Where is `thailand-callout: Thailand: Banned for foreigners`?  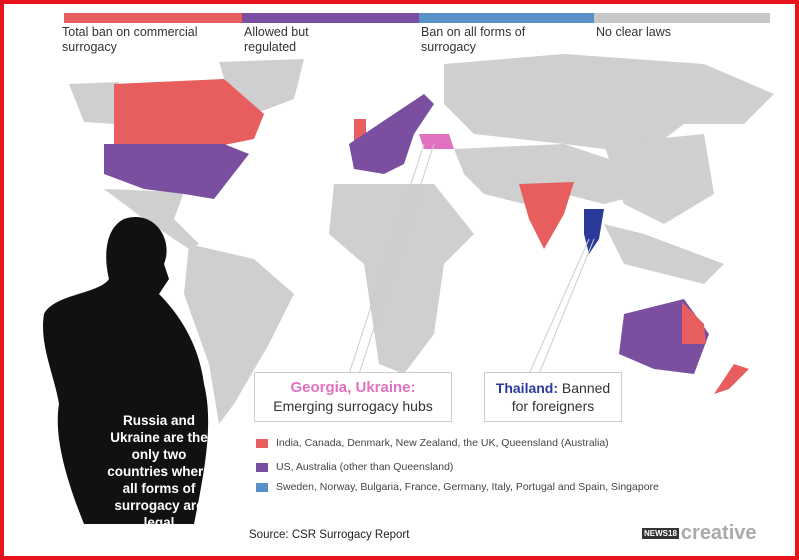
thailand-callout: Thailand: Banned for foreigners is located at coordinates (553, 397).